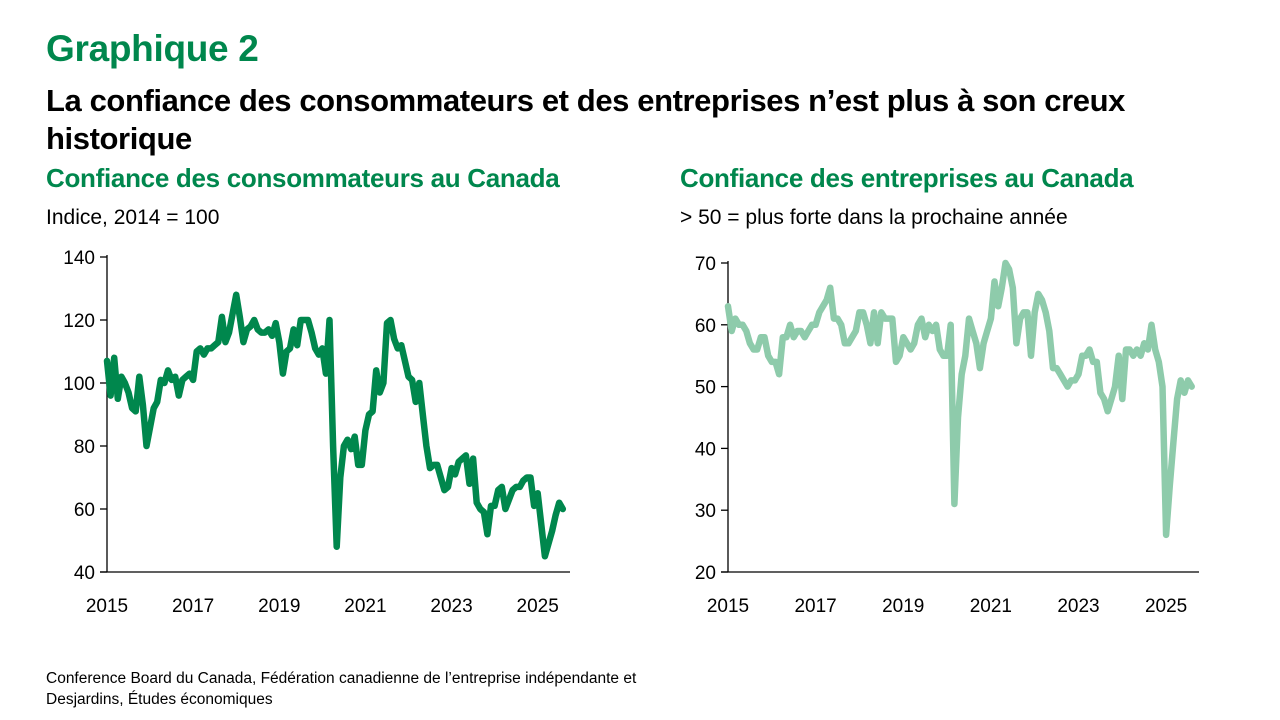 The height and width of the screenshot is (720, 1280). What do you see at coordinates (705, 326) in the screenshot?
I see `business-y-tick-label: 60` at bounding box center [705, 326].